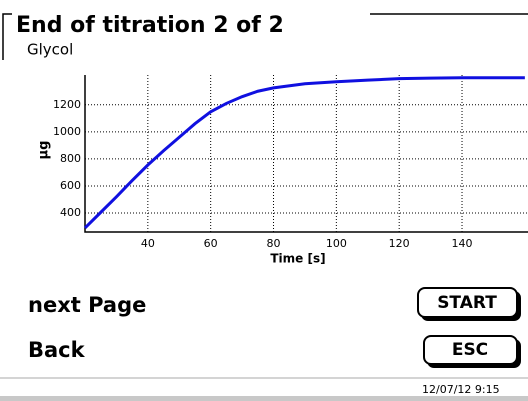  Describe the element at coordinates (87, 305) in the screenshot. I see `action-label: next Page` at that location.